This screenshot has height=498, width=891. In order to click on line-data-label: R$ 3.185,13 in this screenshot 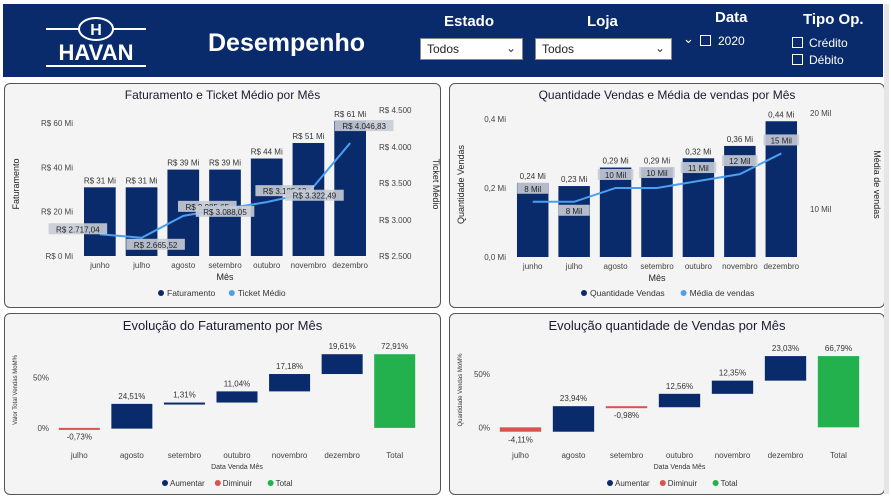, I will do `click(285, 191)`.